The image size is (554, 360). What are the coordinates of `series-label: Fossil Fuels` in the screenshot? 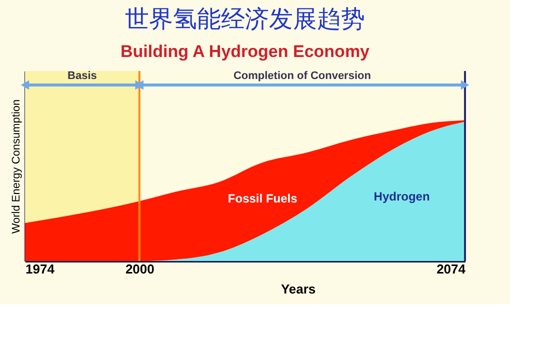 It's located at (263, 198).